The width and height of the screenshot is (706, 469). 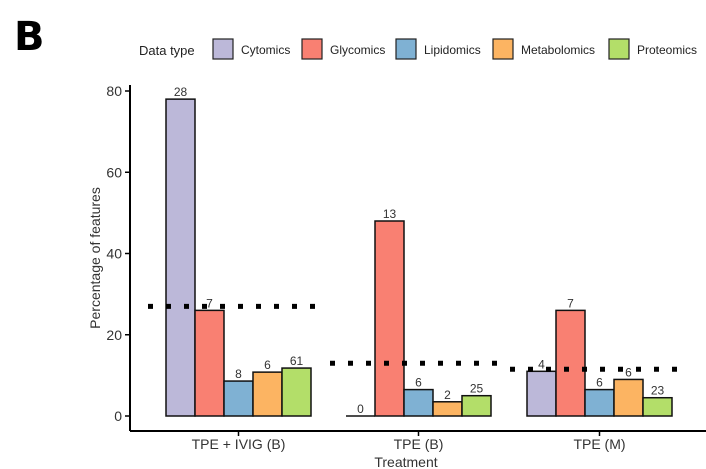 What do you see at coordinates (599, 383) in the screenshot?
I see `bar-label-lipidomics-2: 6` at bounding box center [599, 383].